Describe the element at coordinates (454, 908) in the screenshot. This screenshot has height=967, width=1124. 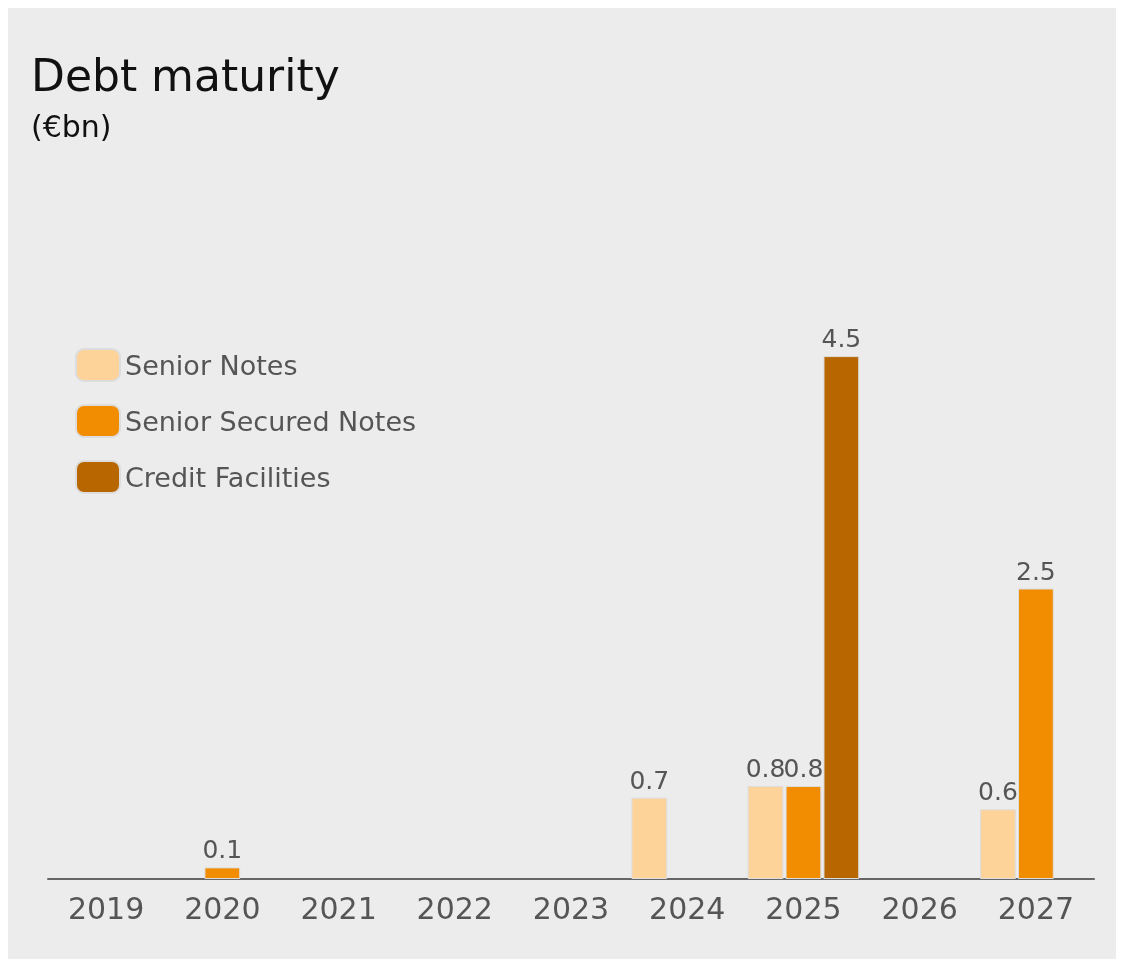
I see `x-tick-label: 2022` at that location.